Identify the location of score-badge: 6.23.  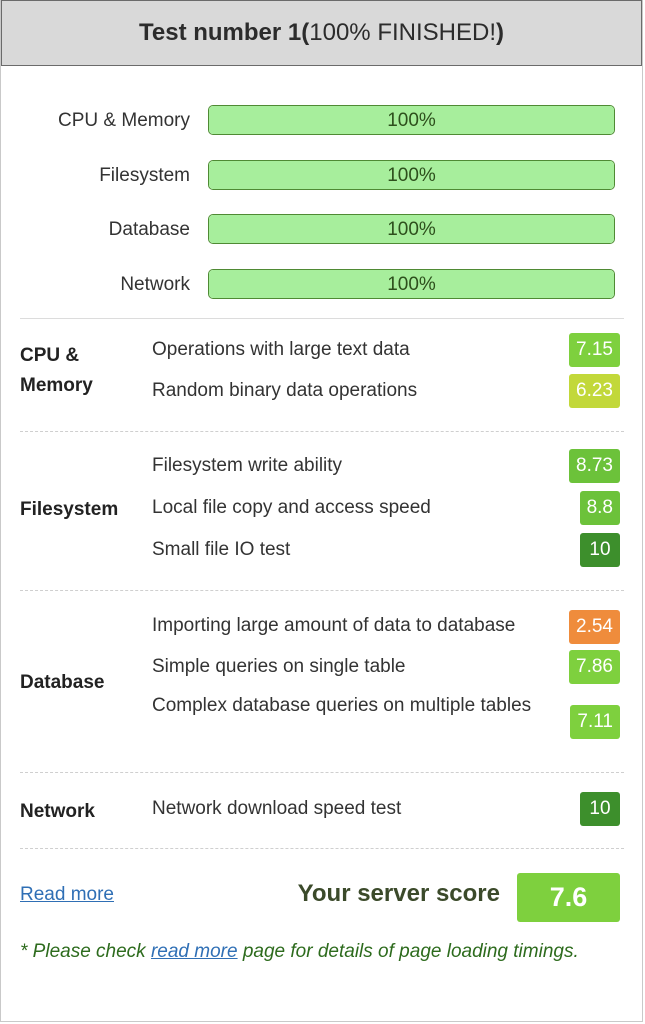
(594, 391).